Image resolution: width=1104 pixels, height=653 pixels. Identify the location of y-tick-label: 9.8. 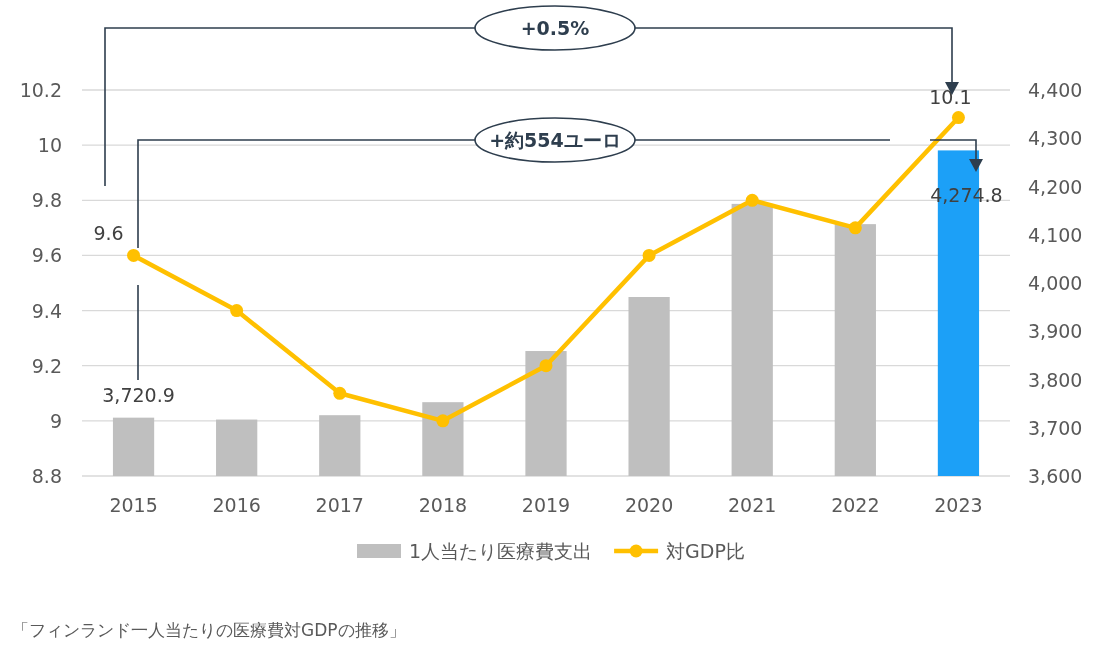
(46, 200).